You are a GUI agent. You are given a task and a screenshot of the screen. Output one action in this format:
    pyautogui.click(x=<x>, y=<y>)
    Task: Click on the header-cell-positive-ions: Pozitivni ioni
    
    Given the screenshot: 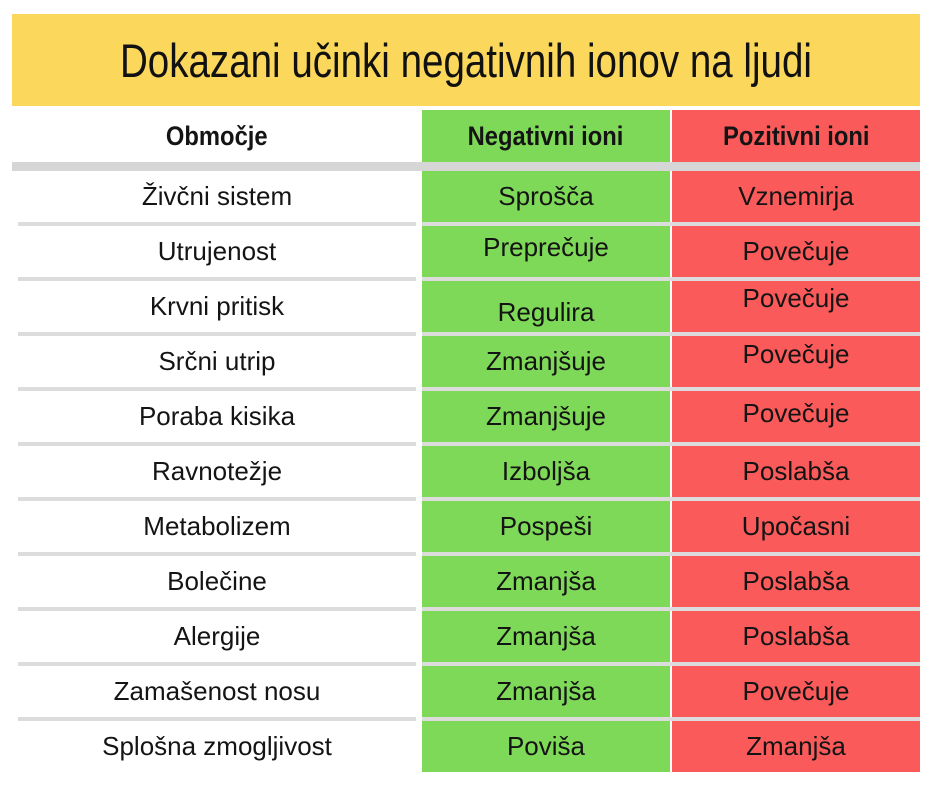 What is the action you would take?
    pyautogui.click(x=796, y=136)
    